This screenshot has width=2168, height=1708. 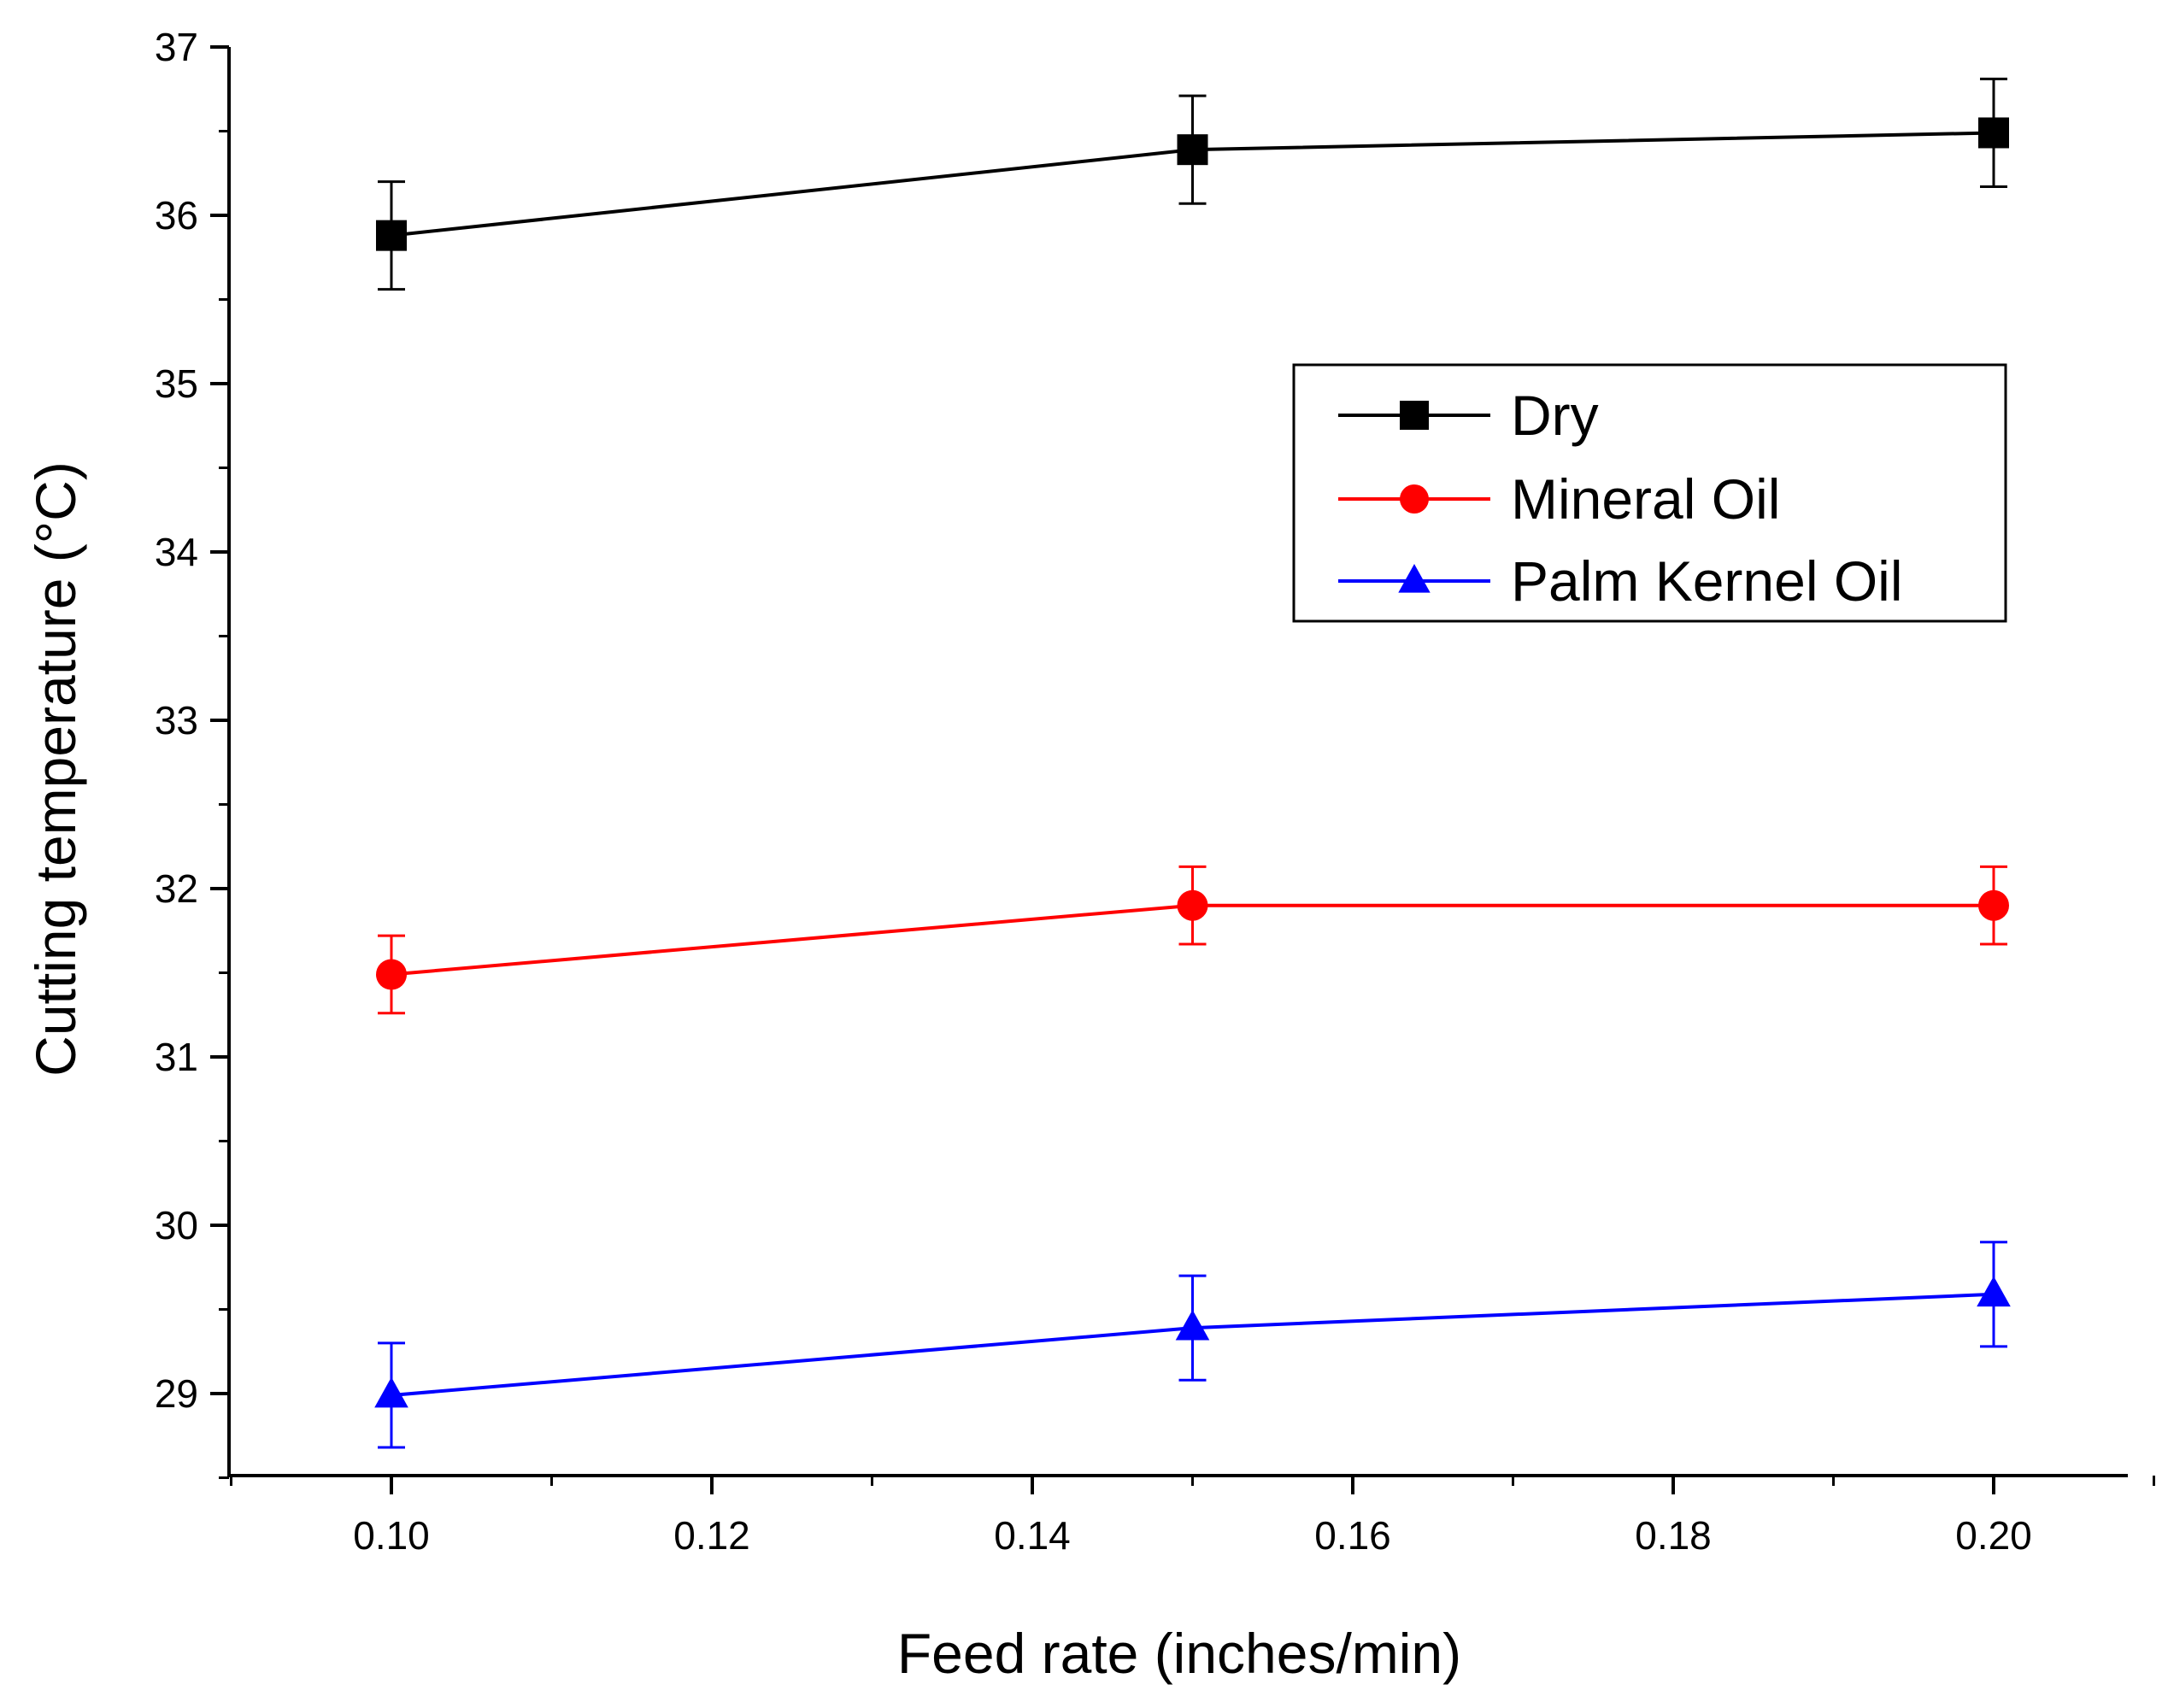 I want to click on legend-item-palm-kernel-oil: Palm Kernel Oil, so click(x=1620, y=581).